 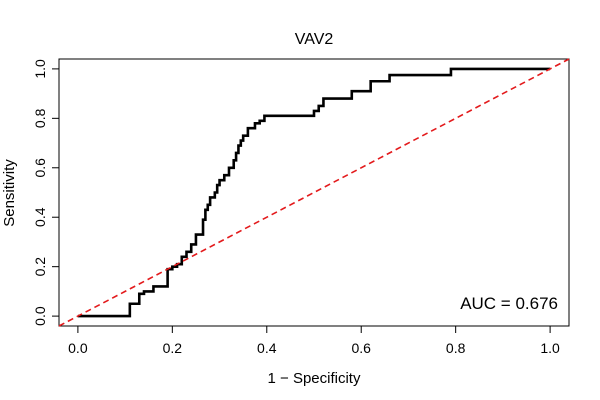 What do you see at coordinates (40, 69) in the screenshot?
I see `y-tick-label: 1.0` at bounding box center [40, 69].